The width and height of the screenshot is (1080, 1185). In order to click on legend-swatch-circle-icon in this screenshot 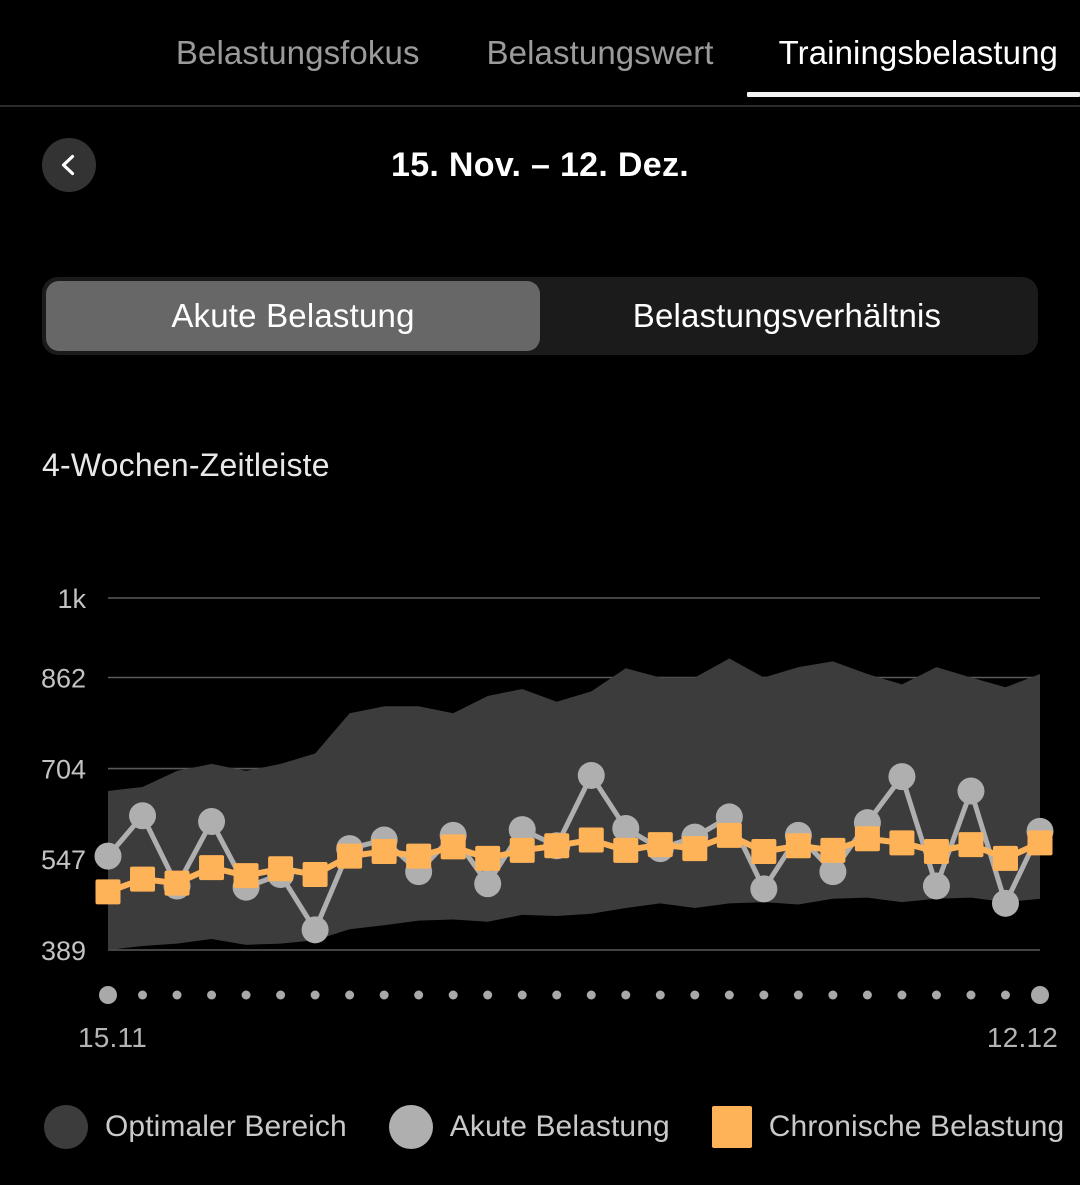, I will do `click(66, 1127)`.